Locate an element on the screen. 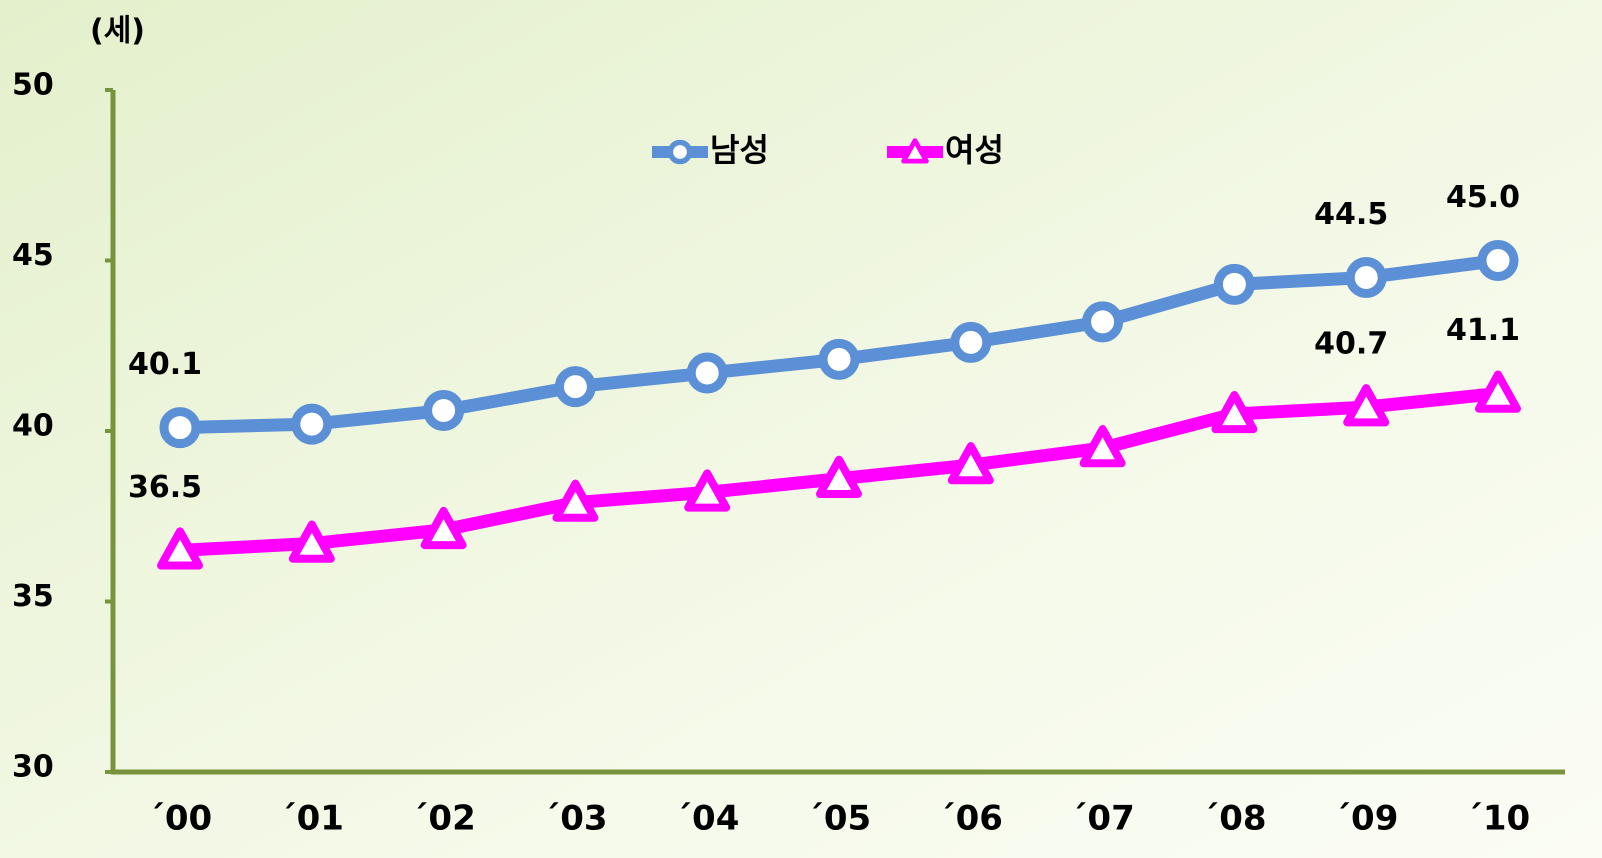  x-tick-label: ´04 is located at coordinates (707, 819).